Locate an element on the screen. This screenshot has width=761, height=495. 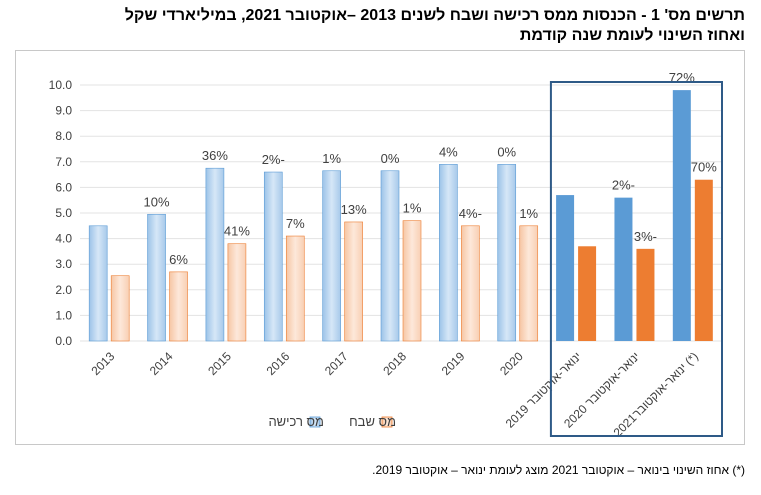
legend-swatch-purchase-tax is located at coordinates (315, 422).